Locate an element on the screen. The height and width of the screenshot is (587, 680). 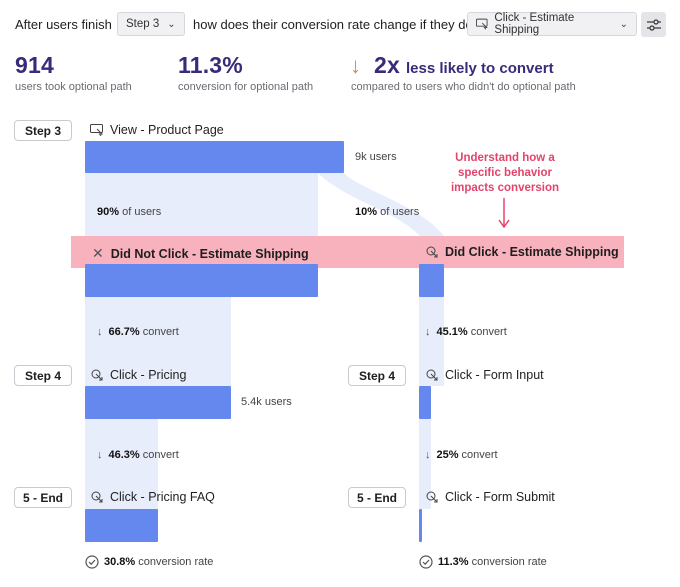
left-branch-title: ✕ Did Not Click - Estimate Shipping is located at coordinates (200, 253).